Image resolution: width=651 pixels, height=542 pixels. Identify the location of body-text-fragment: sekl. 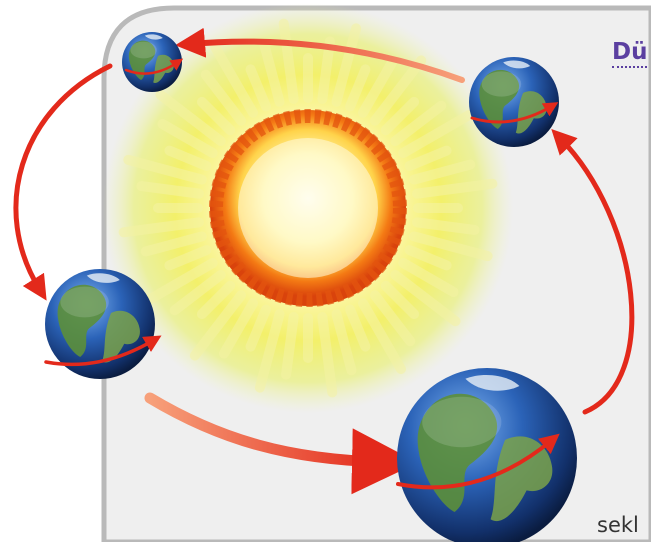
(618, 525).